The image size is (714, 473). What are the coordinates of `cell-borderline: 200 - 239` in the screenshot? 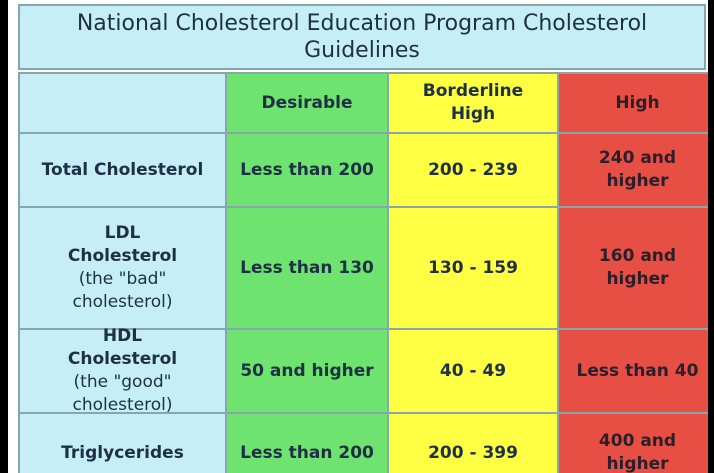 It's located at (473, 170).